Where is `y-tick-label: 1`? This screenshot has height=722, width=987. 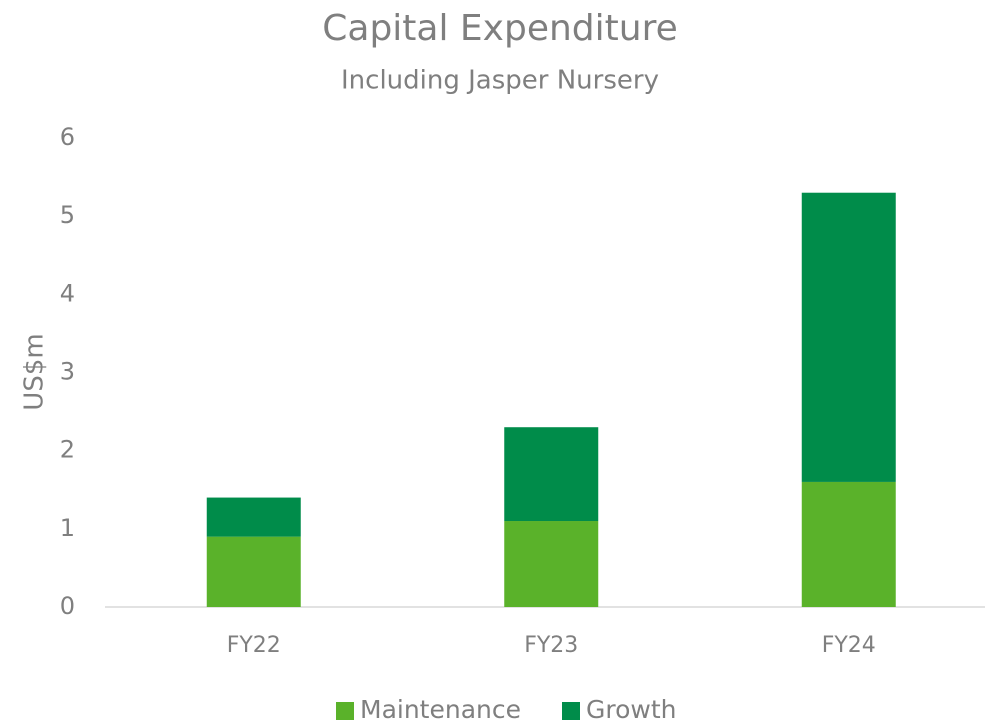
y-tick-label: 1 is located at coordinates (67, 528).